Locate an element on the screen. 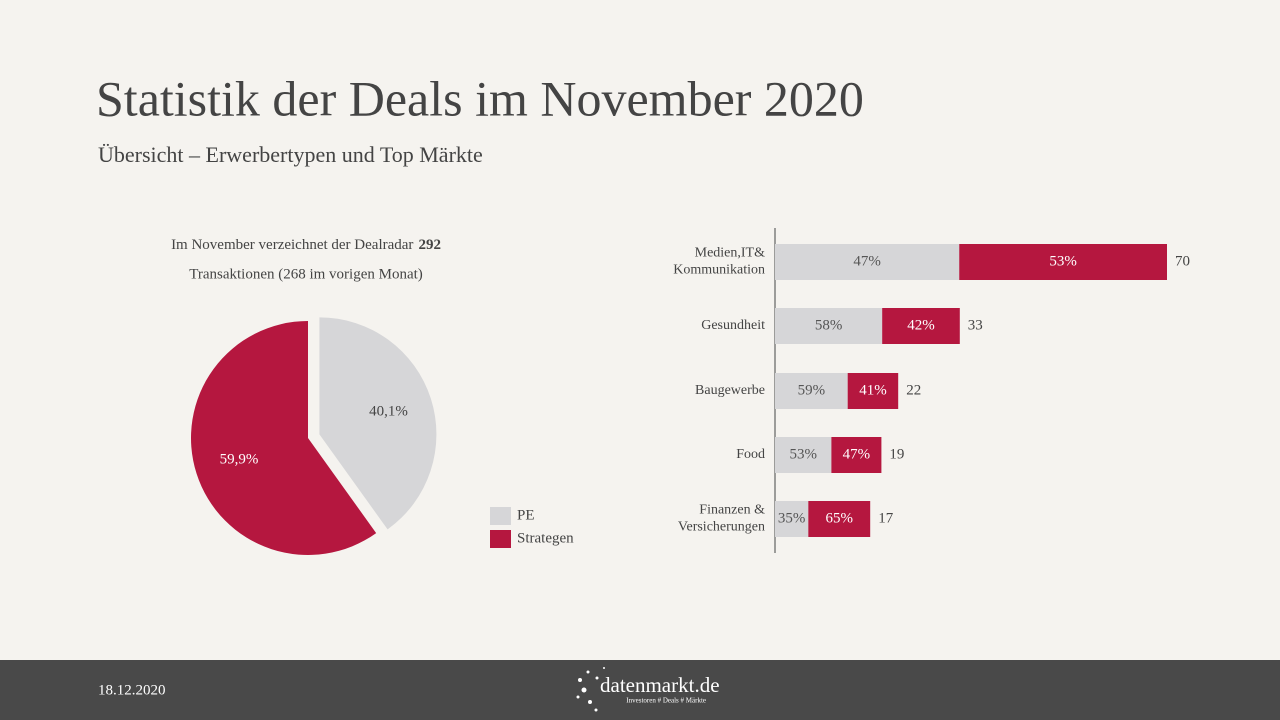 The image size is (1280, 720). category-label: Gesundheit is located at coordinates (733, 325).